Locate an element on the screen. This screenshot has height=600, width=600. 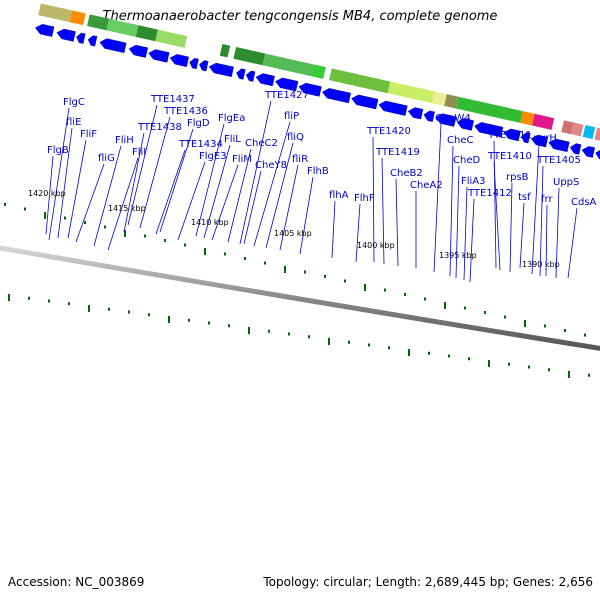
gene-label: CheY8 is located at coordinates (271, 165).